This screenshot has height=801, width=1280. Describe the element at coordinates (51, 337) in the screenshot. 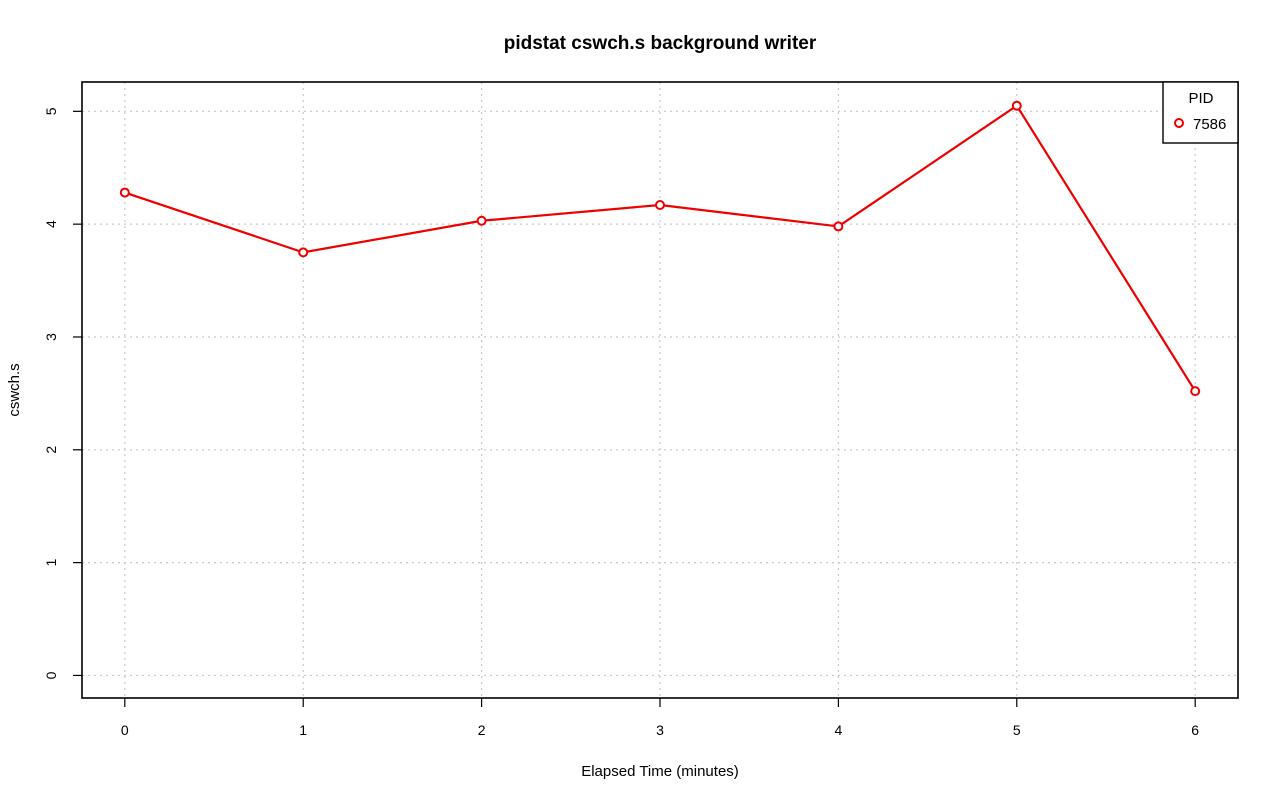

I see `y-tick-label: 3` at that location.